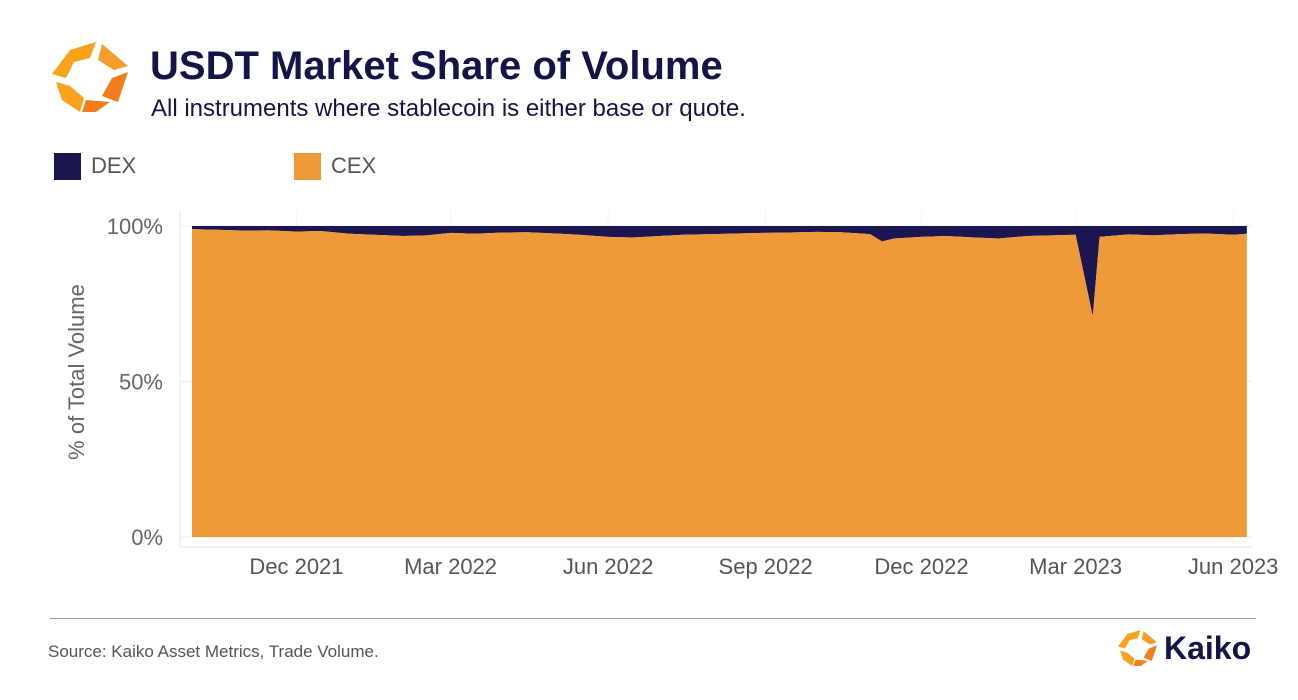 This screenshot has width=1298, height=700. I want to click on y-tick-label: 100%, so click(135, 226).